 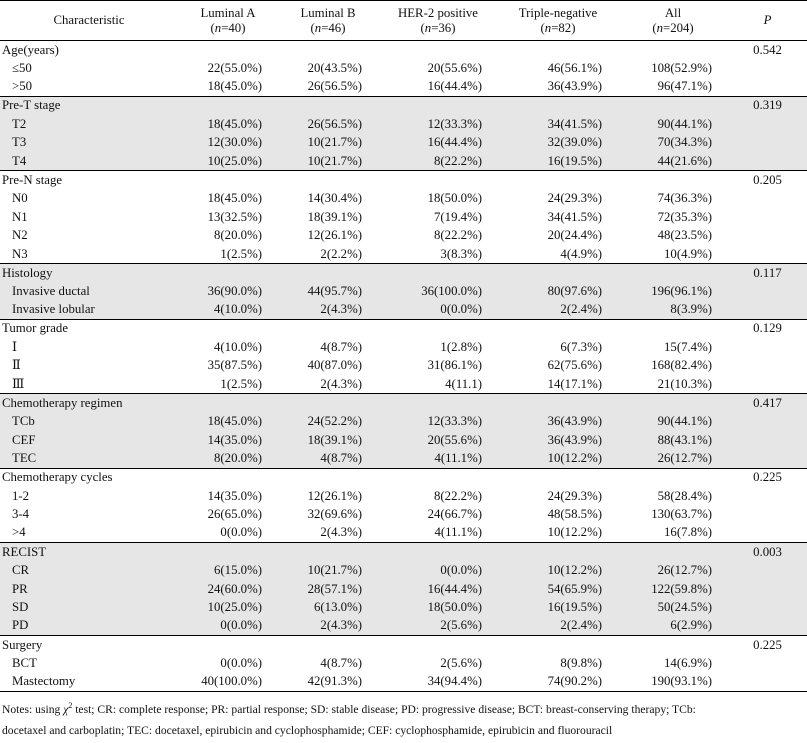 What do you see at coordinates (241, 253) in the screenshot?
I see `value-cell: 1(2.5%)` at bounding box center [241, 253].